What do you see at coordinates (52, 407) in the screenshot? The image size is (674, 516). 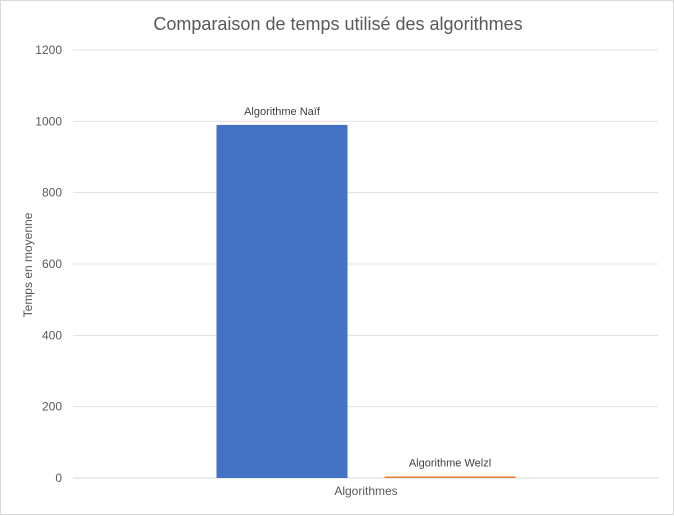 I see `y-tick-label: 200` at bounding box center [52, 407].